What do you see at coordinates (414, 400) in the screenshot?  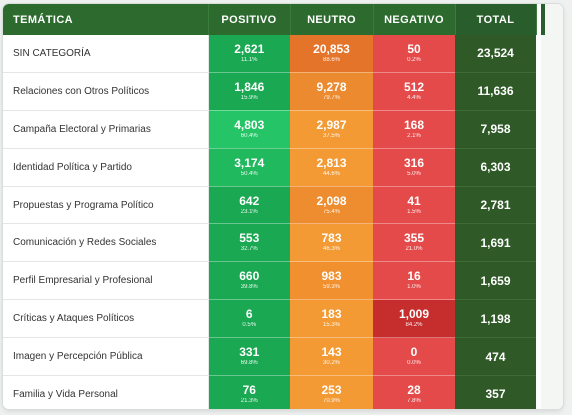 I see `negative-percent: 7.8%` at bounding box center [414, 400].